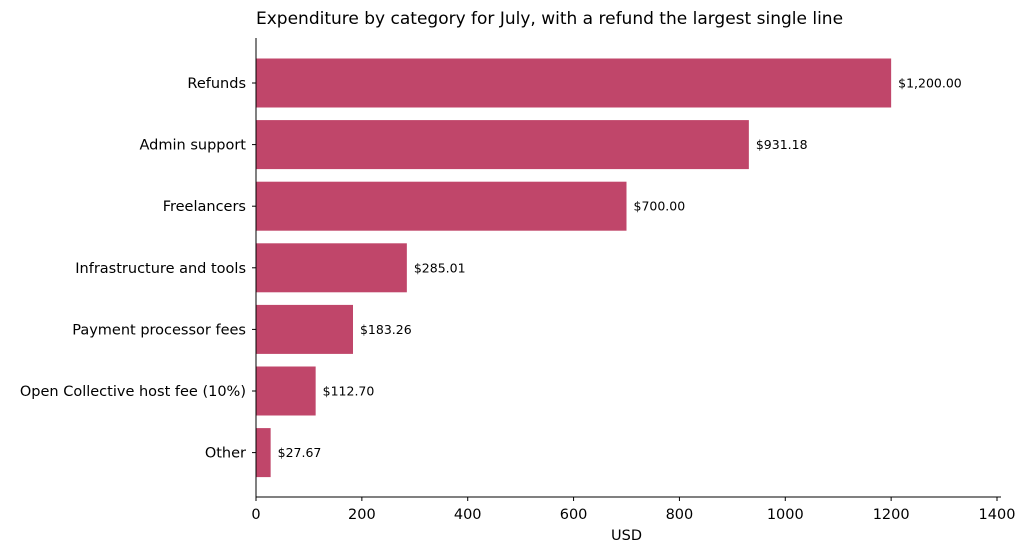 The height and width of the screenshot is (556, 1024). I want to click on value-label: $183.26, so click(386, 329).